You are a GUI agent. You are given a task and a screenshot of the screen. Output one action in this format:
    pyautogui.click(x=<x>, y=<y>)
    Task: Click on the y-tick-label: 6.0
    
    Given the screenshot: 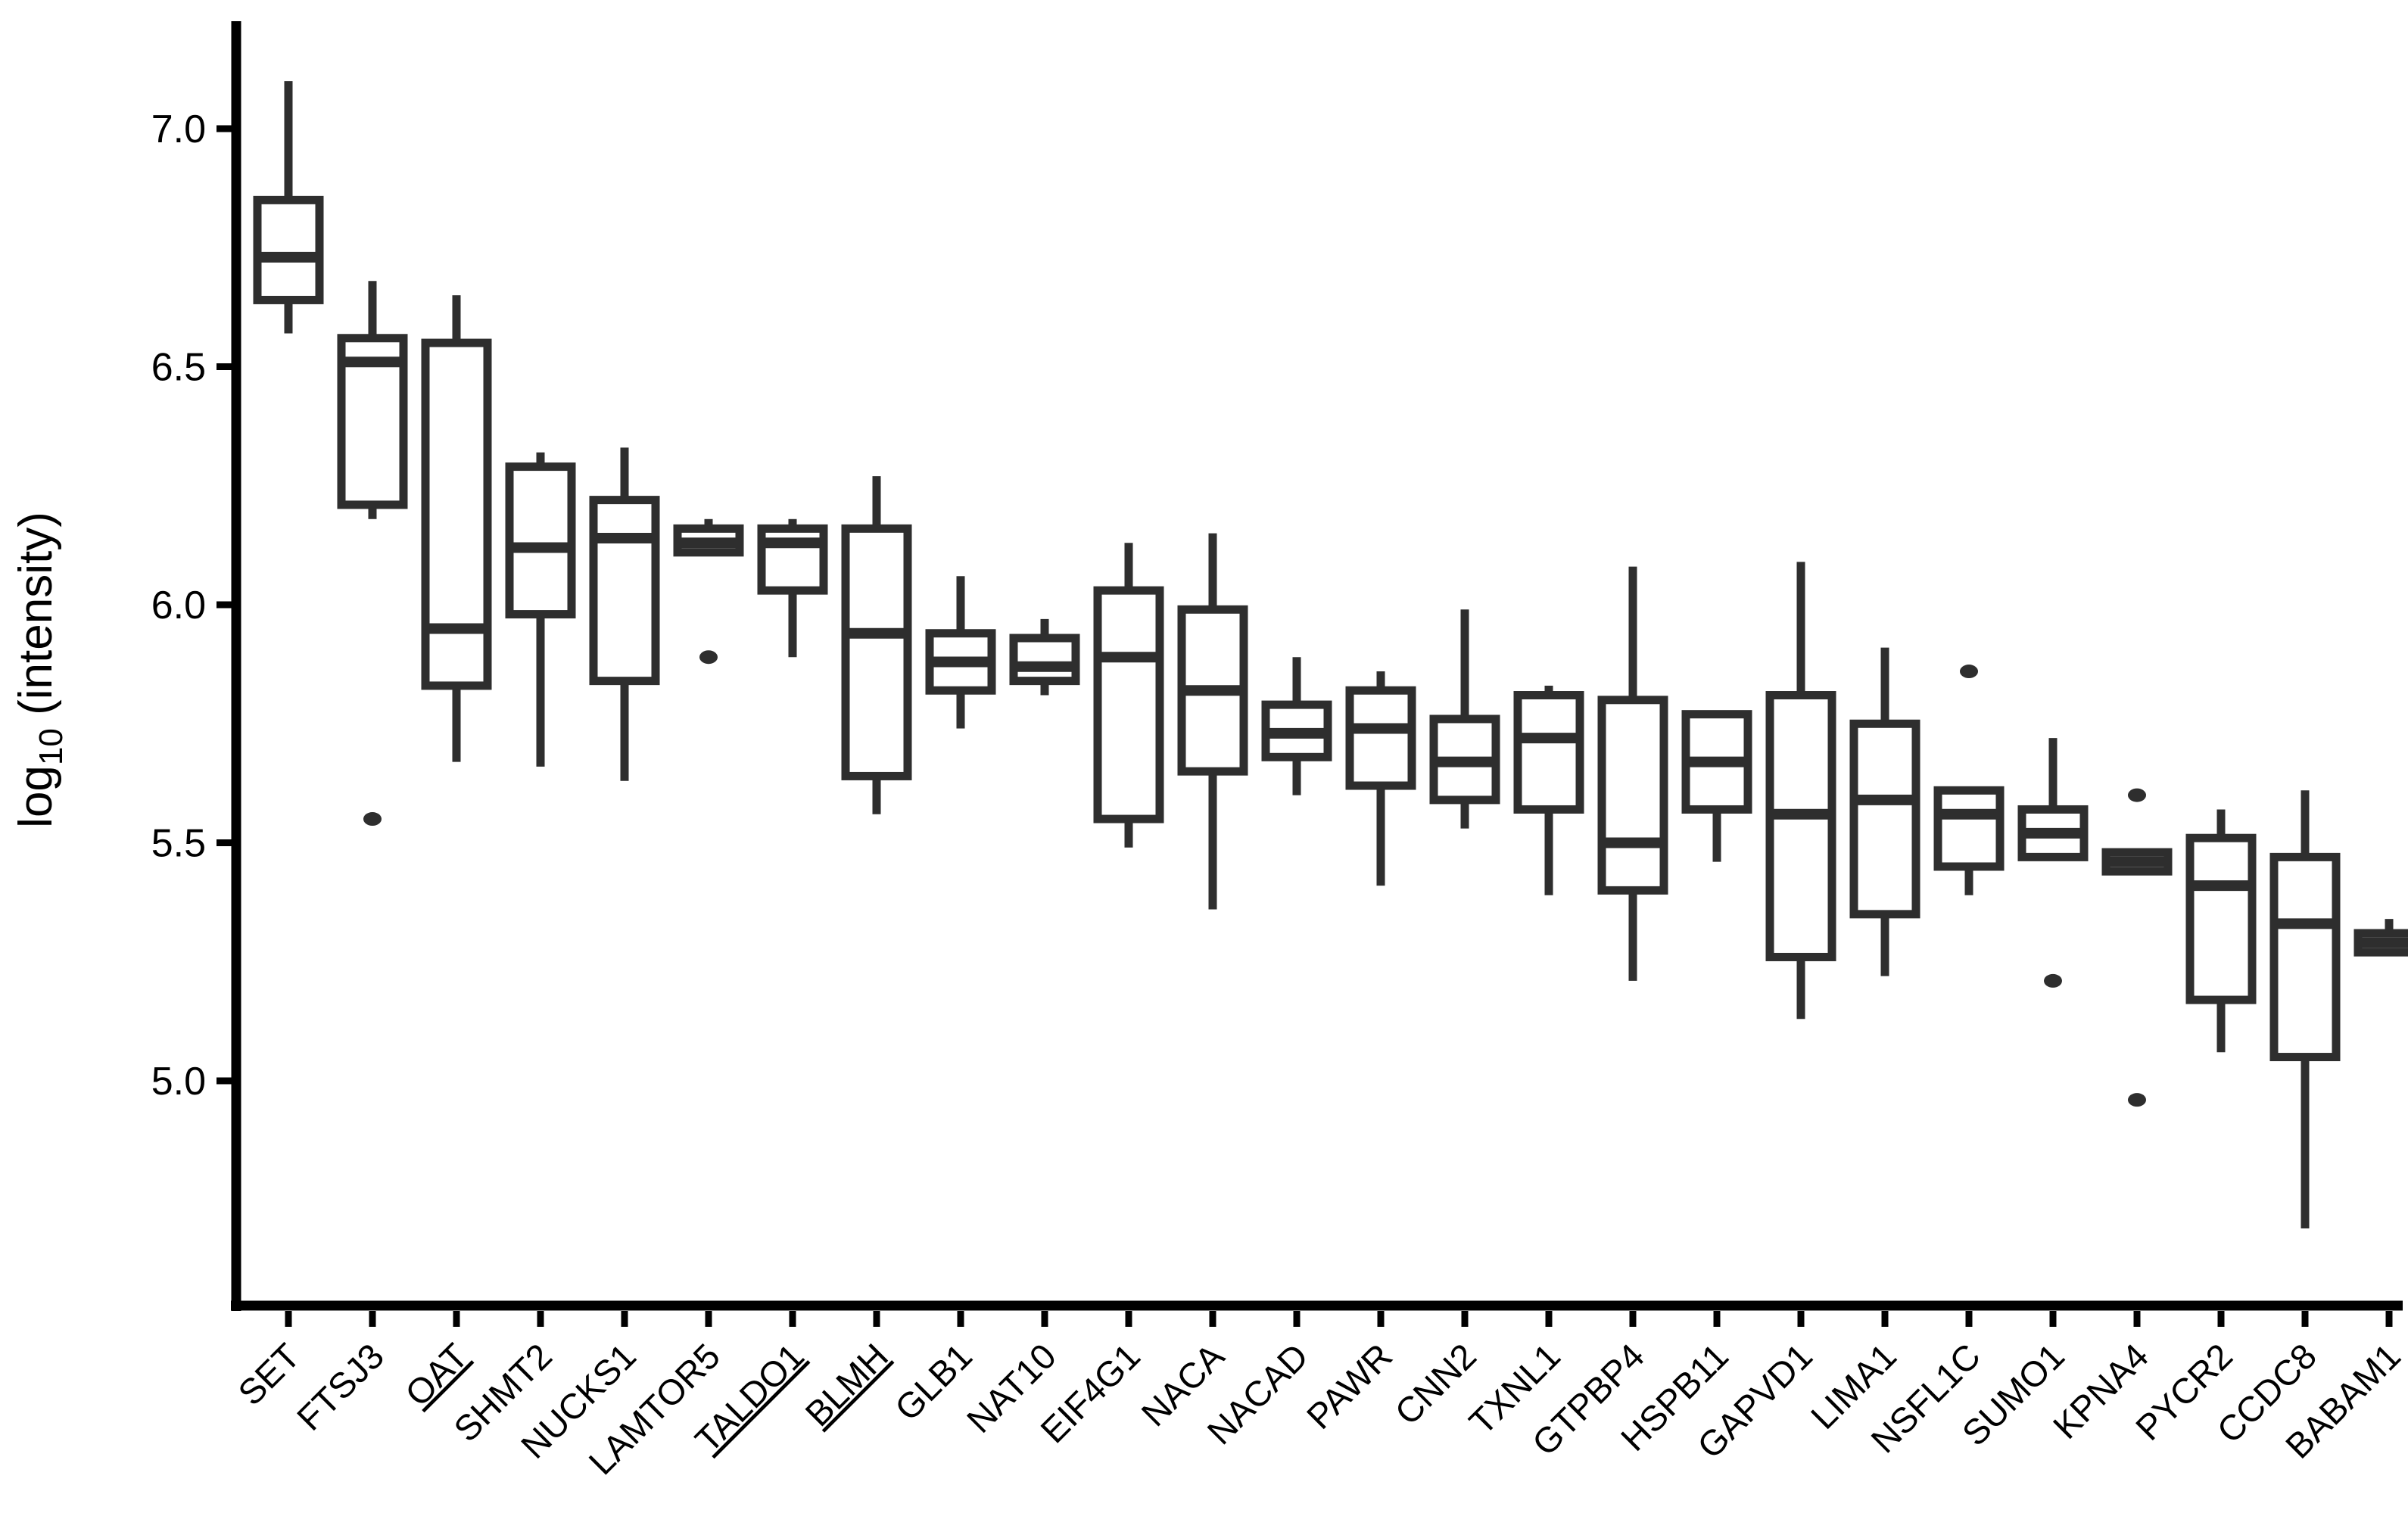 What is the action you would take?
    pyautogui.click(x=178, y=606)
    